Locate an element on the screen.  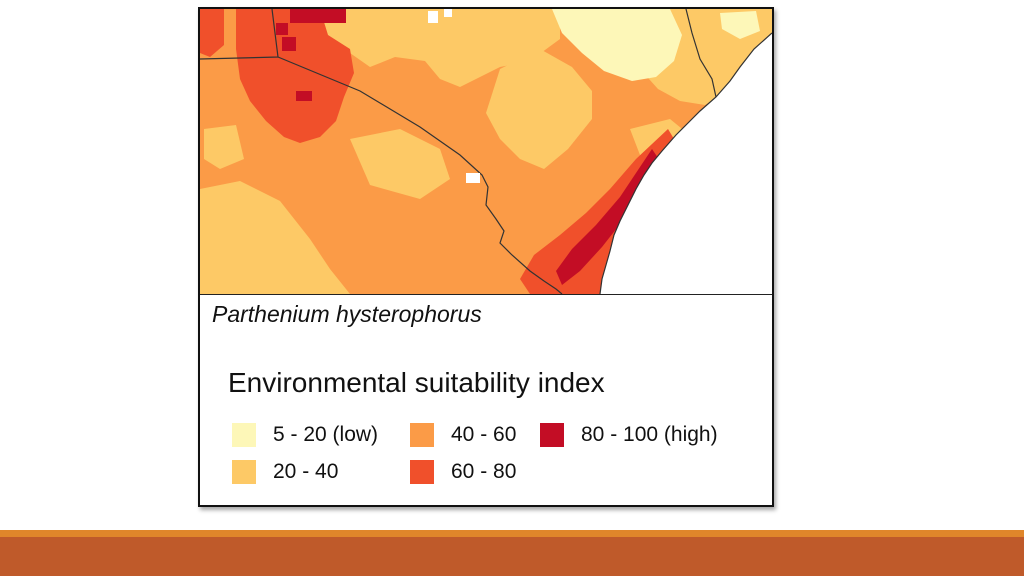
legend-item-80-100: 80 - 100 (high) is located at coordinates (629, 435).